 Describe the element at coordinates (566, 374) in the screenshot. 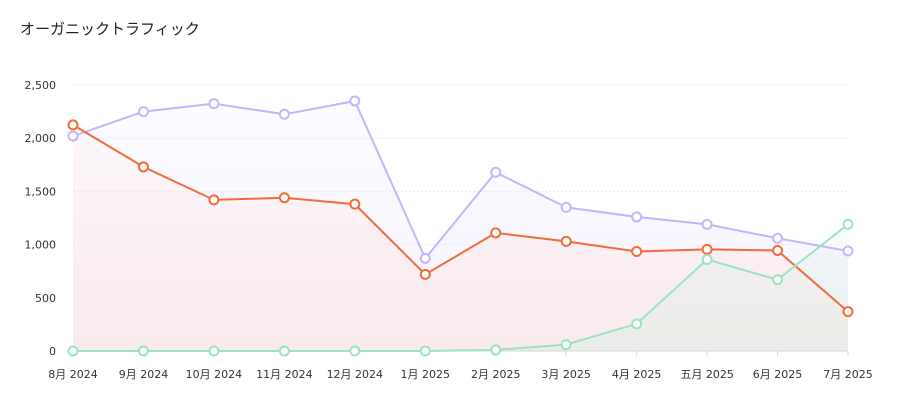

I see `x-tick-label: 3月 2025` at that location.